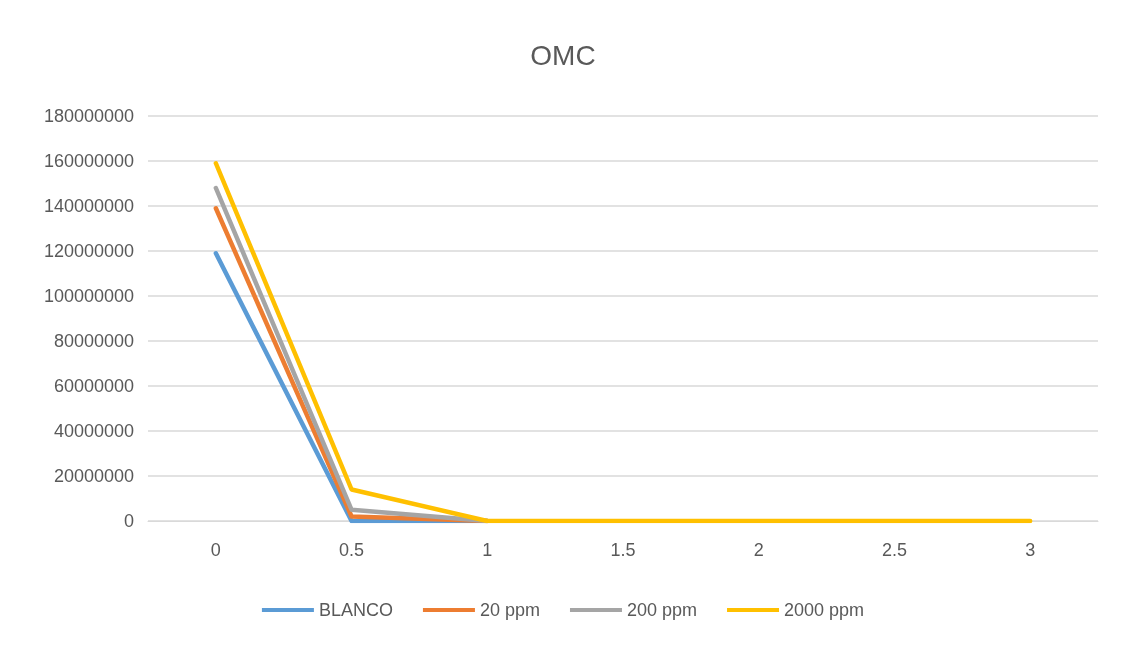  I want to click on x-tick-label: 3, so click(1030, 550).